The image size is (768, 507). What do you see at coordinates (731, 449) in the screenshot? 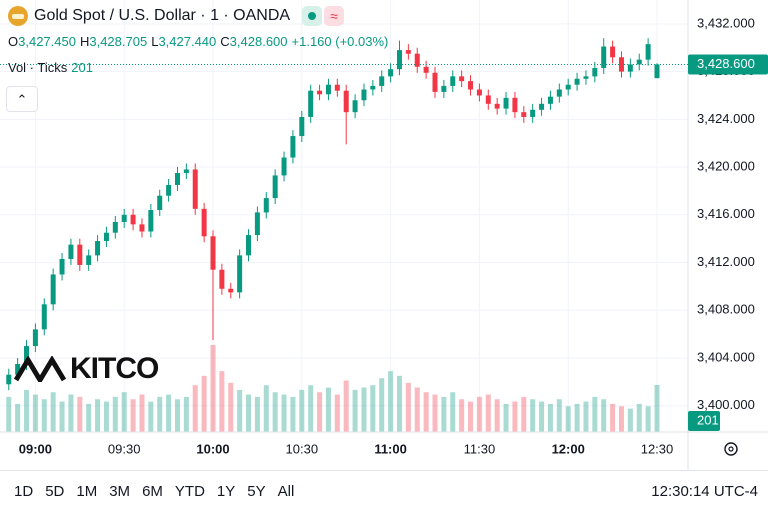
I see `settings-icon` at bounding box center [731, 449].